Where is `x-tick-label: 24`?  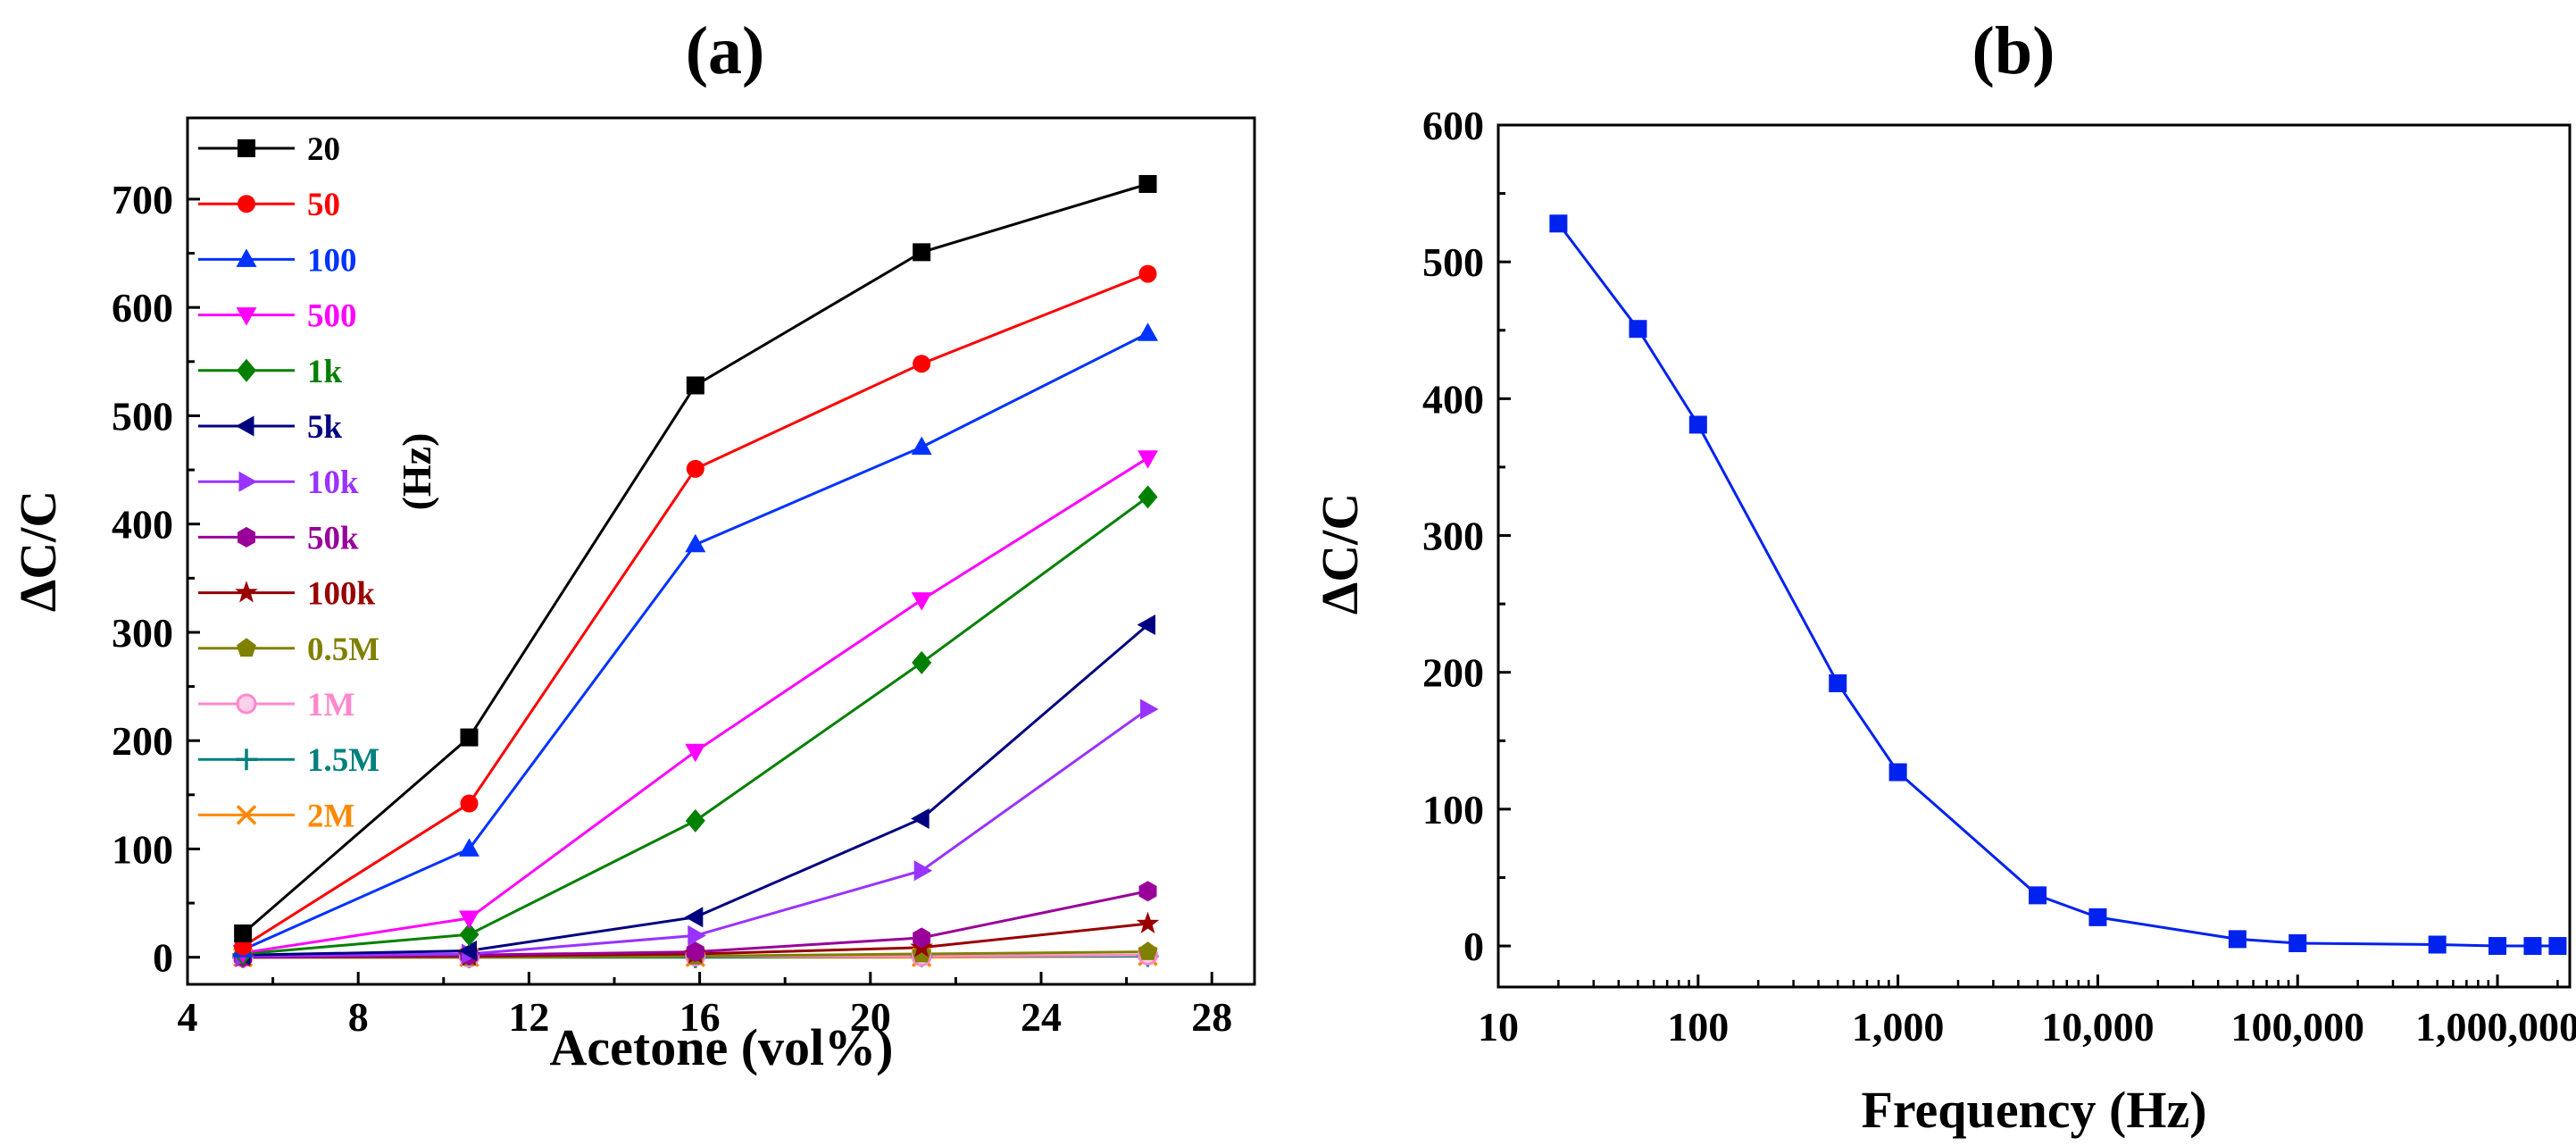
x-tick-label: 24 is located at coordinates (1041, 1017).